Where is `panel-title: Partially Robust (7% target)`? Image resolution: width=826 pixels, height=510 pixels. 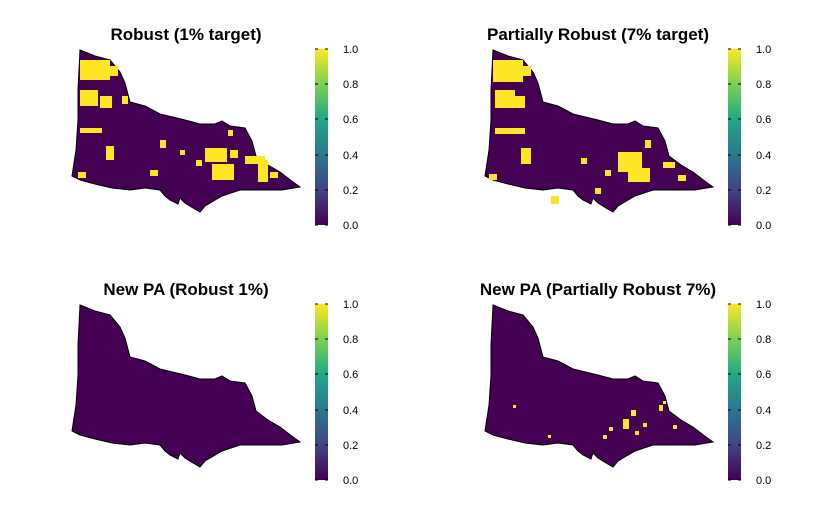 panel-title: Partially Robust (7% target) is located at coordinates (598, 34).